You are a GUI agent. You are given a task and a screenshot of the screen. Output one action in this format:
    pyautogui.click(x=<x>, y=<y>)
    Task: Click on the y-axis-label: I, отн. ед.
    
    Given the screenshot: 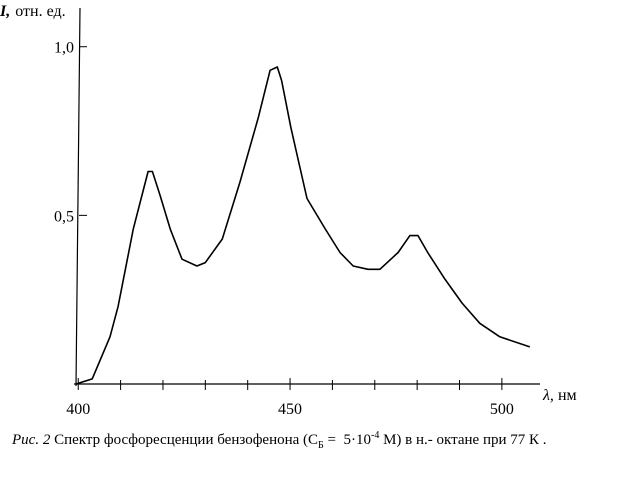 What is the action you would take?
    pyautogui.click(x=33, y=11)
    